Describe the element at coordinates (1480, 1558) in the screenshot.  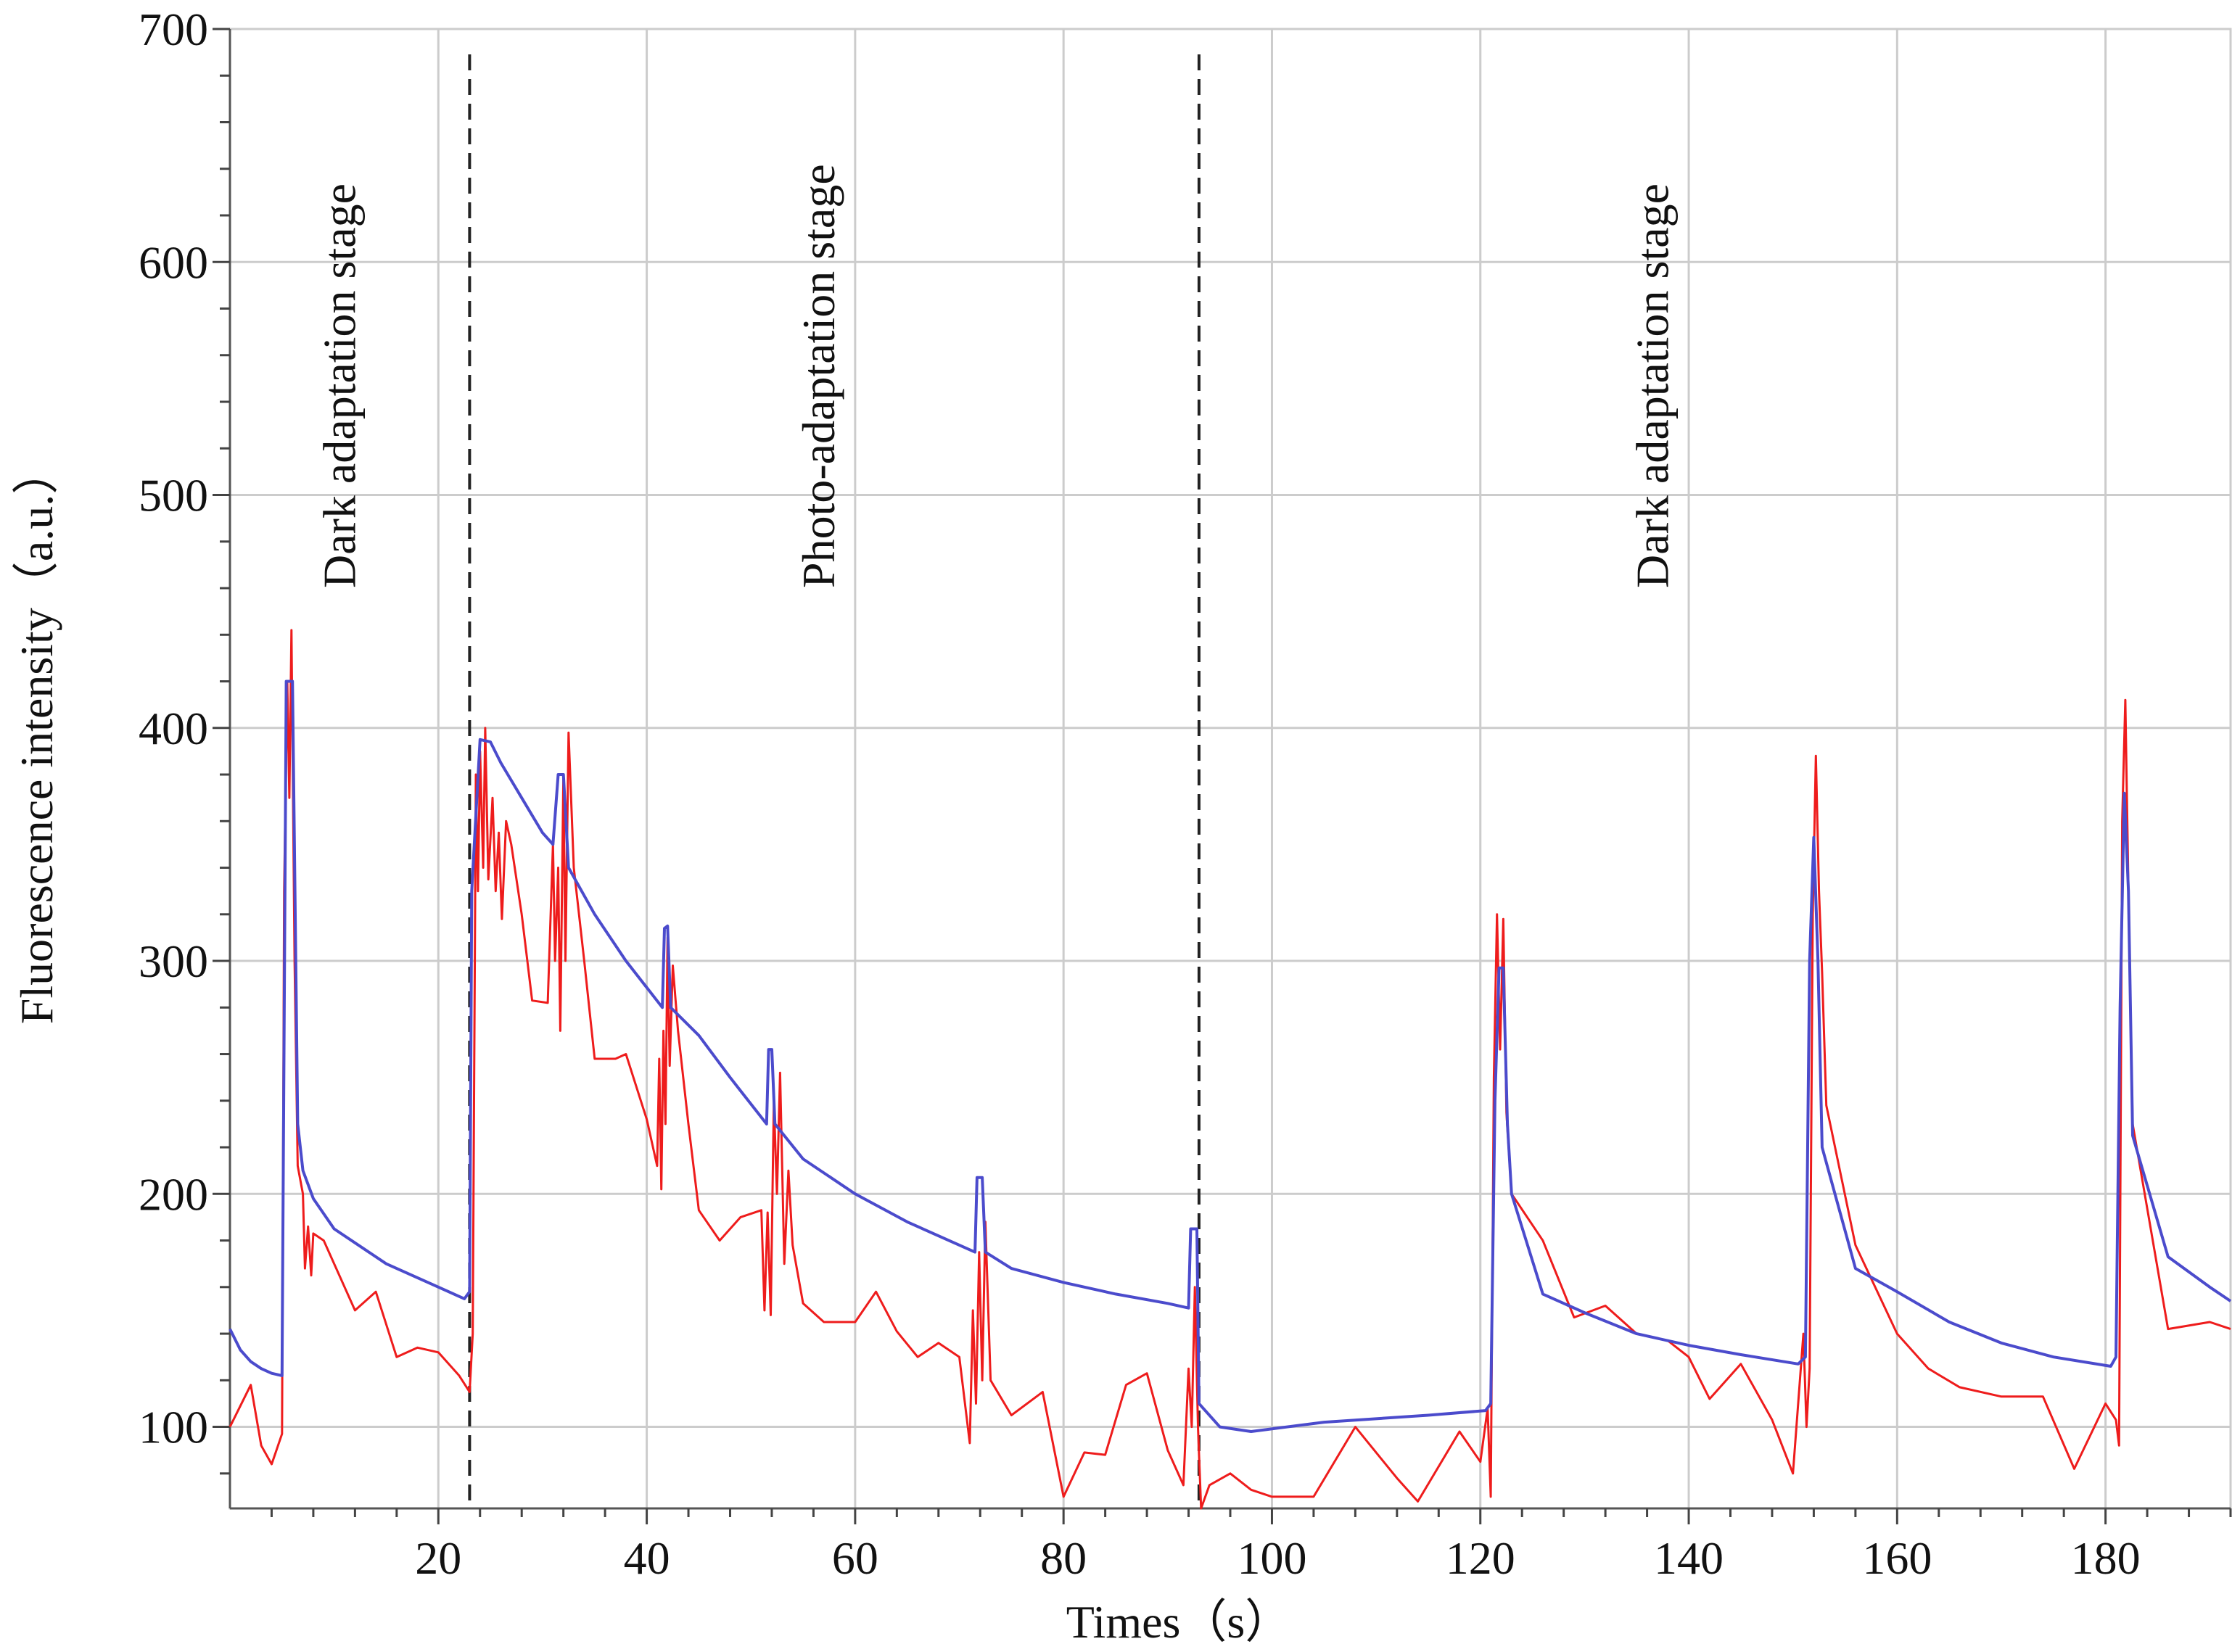
I see `x-tick-label-5: 120` at that location.